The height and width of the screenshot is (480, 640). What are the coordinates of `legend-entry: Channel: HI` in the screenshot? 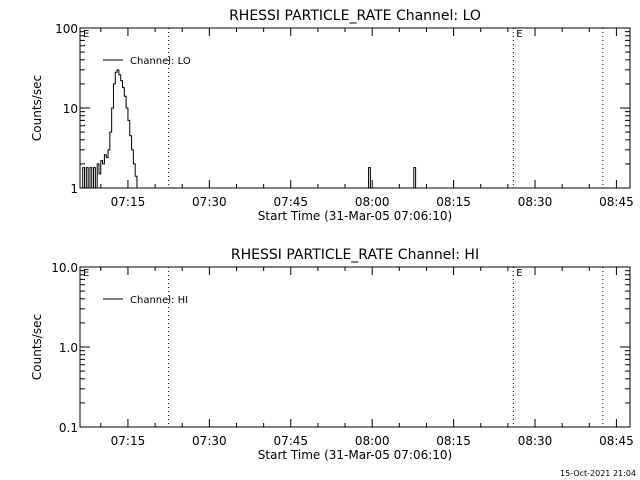 It's located at (159, 300).